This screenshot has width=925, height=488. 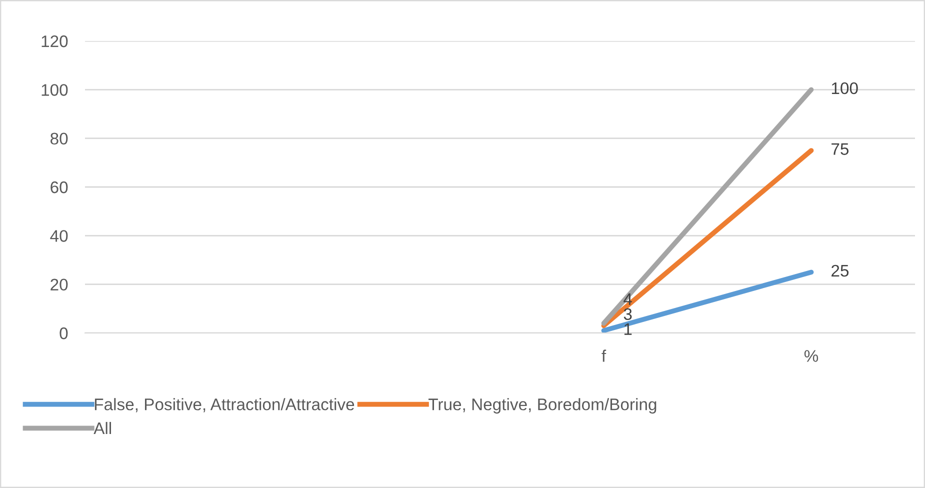 What do you see at coordinates (542, 406) in the screenshot?
I see `legend-label: True, Negtive, Boredom/Boring` at bounding box center [542, 406].